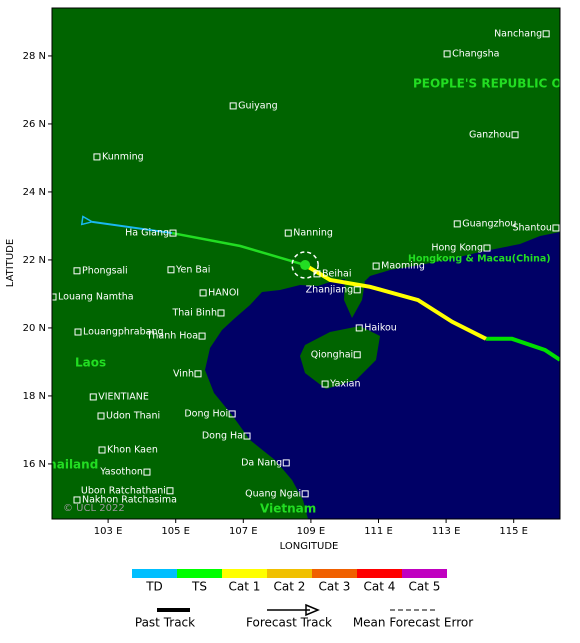  Describe the element at coordinates (123, 332) in the screenshot. I see `city-label: Louangphrabang` at that location.